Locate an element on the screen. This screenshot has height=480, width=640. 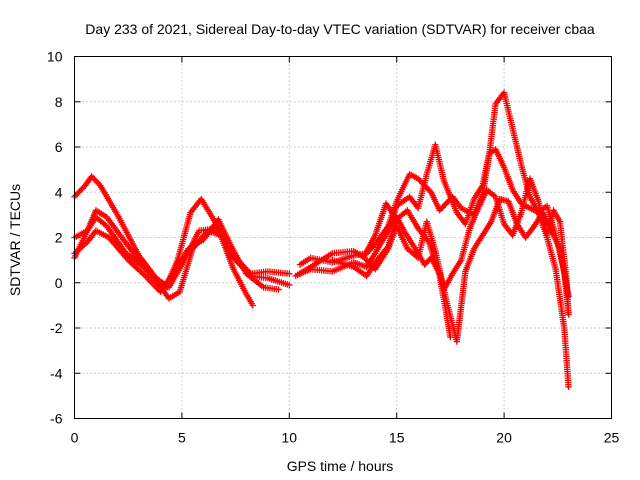
x-tick-label: 25 is located at coordinates (612, 438).